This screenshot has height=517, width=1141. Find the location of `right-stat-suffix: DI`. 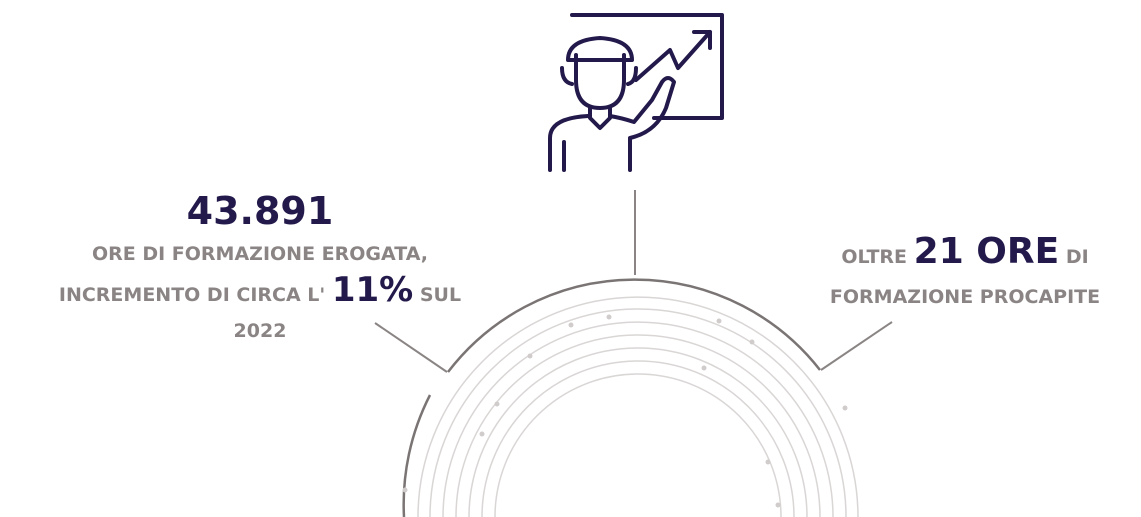

right-stat-suffix: DI is located at coordinates (1077, 257).